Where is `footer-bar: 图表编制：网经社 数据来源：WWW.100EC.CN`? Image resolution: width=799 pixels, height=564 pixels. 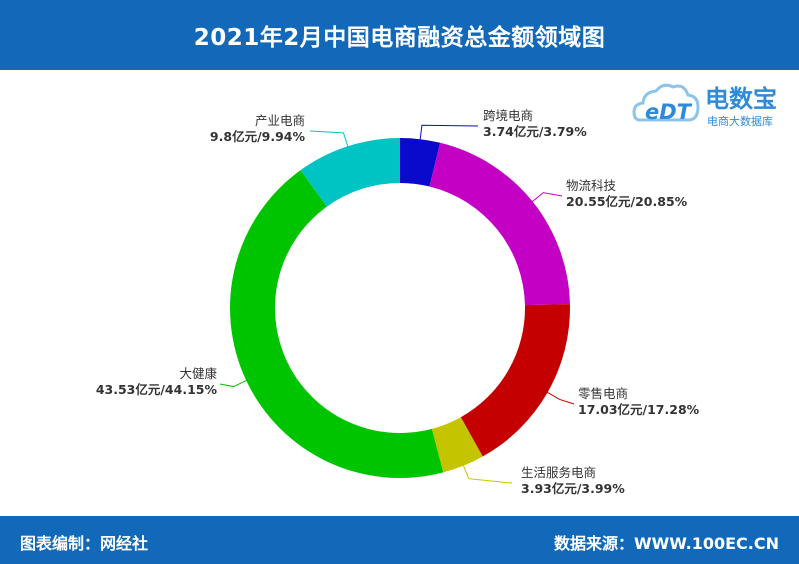
footer-bar: 图表编制：网经社 数据来源：WWW.100EC.CN is located at coordinates (399, 540).